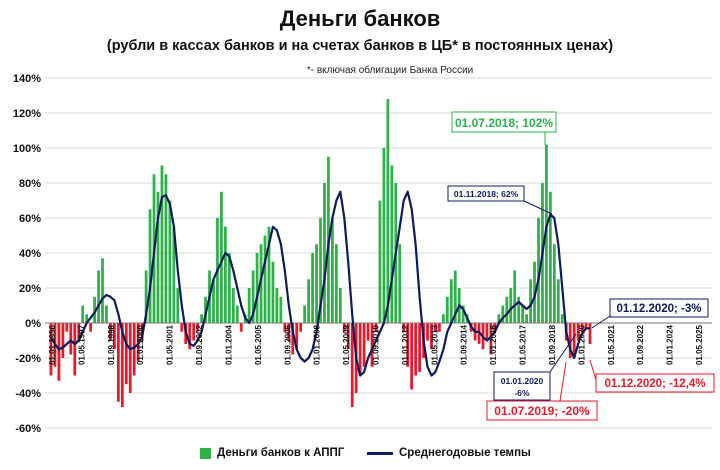 This screenshot has width=720, height=470. I want to click on legend-item-bars: Деньги банков к АППГ, so click(272, 453).